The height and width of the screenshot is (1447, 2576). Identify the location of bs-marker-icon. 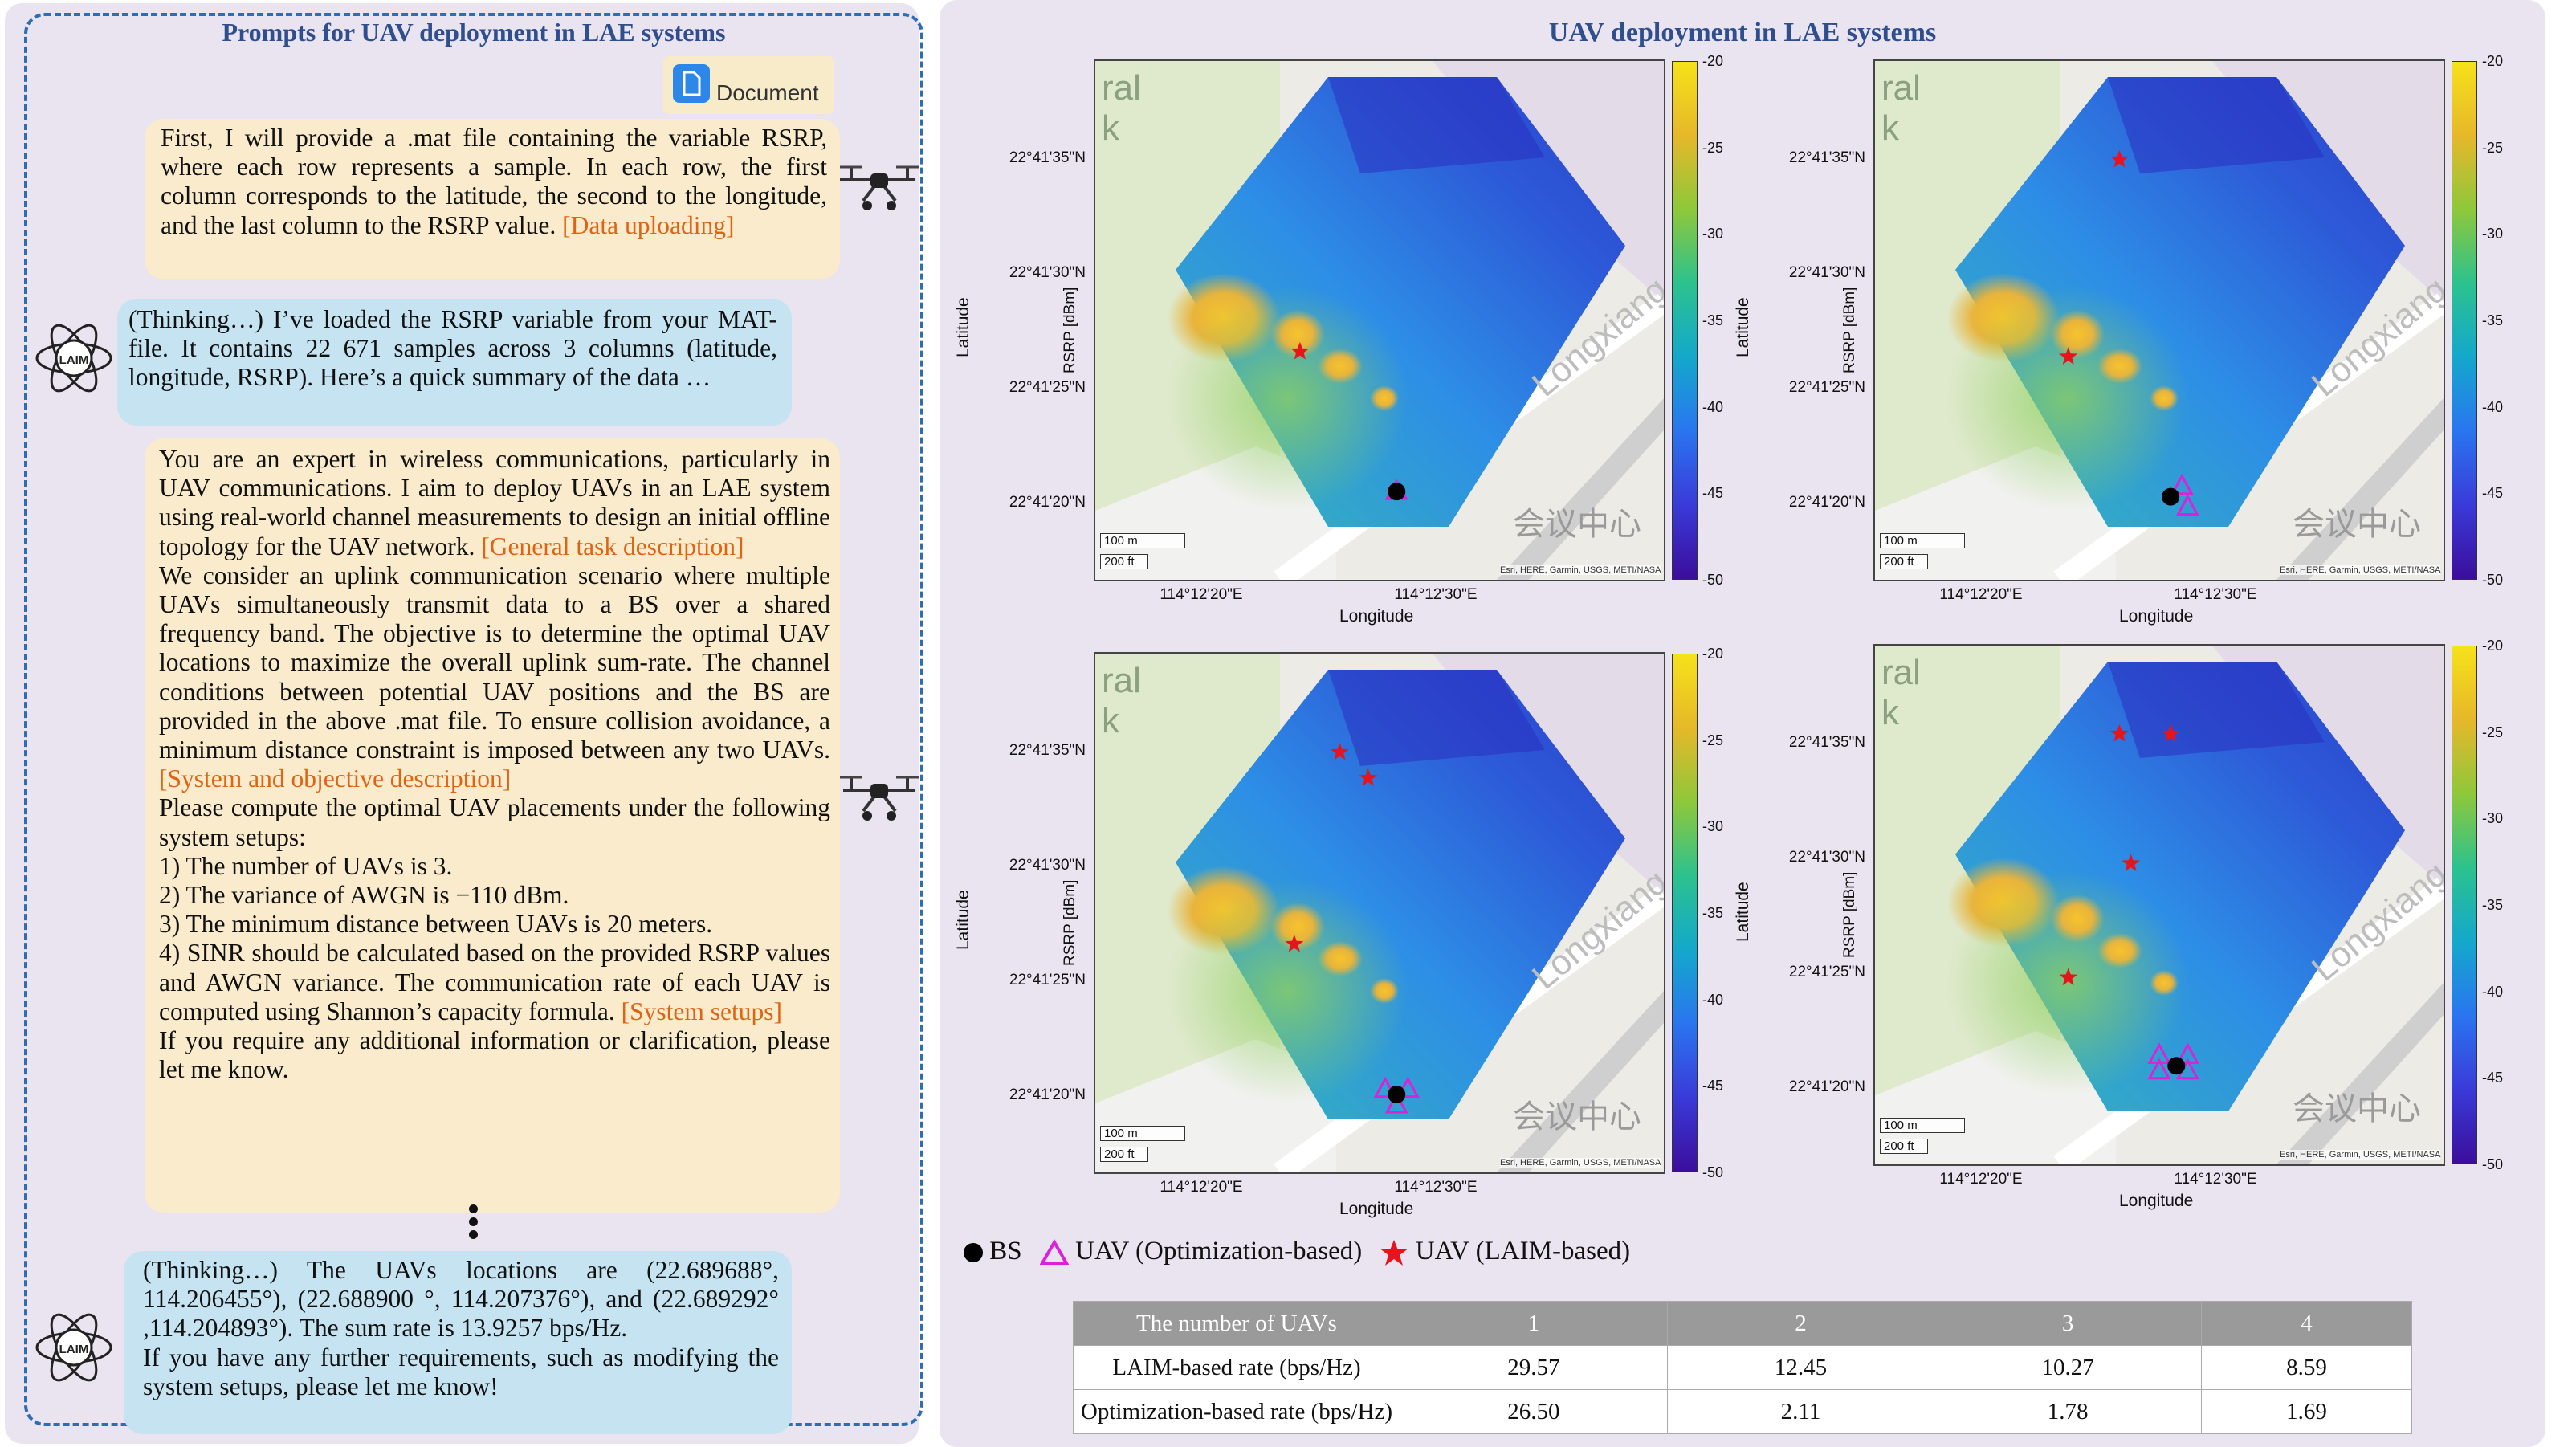
(973, 1253).